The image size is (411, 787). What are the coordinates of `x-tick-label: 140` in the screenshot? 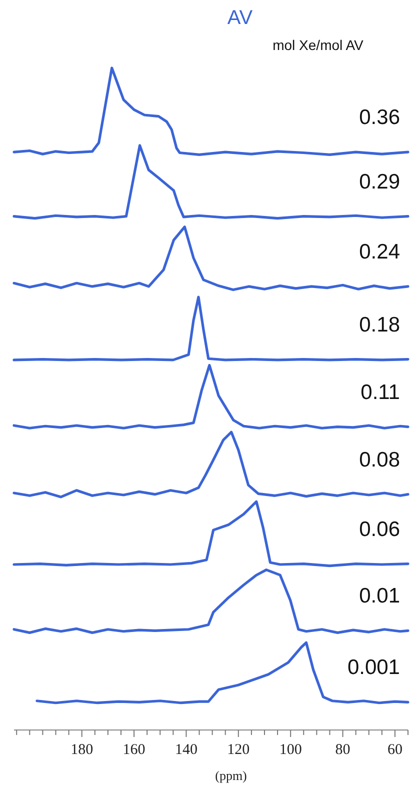 It's located at (186, 750).